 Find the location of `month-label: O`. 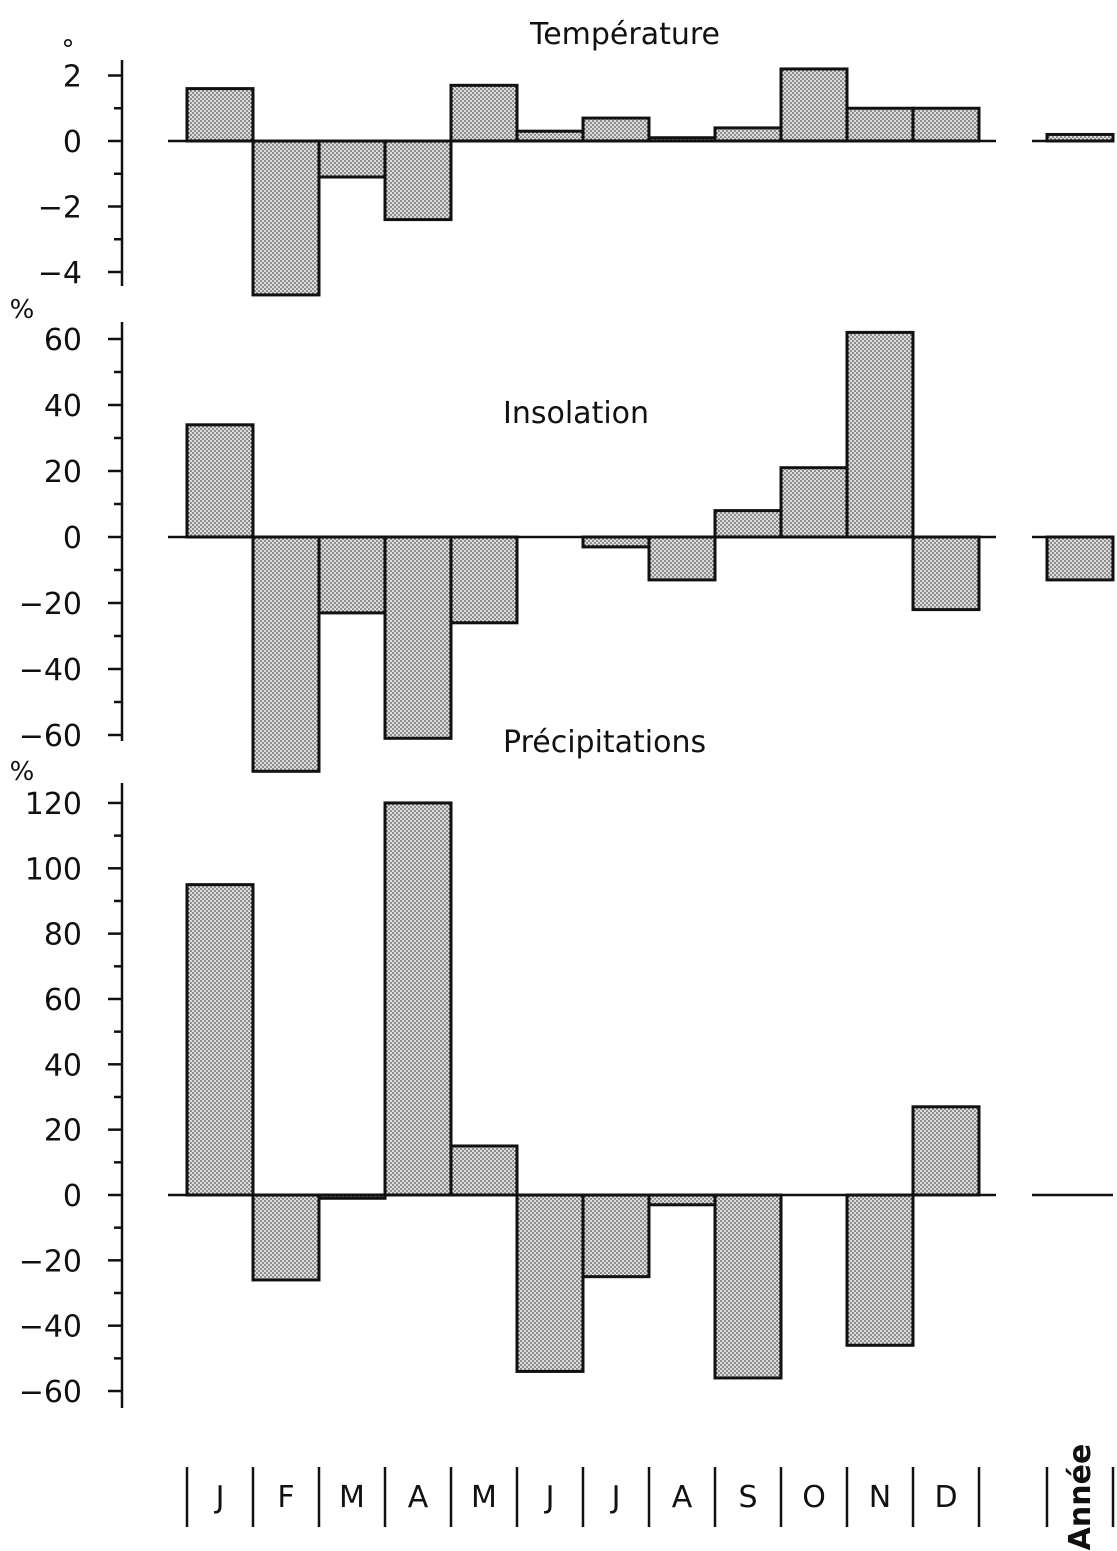

month-label: O is located at coordinates (814, 1497).